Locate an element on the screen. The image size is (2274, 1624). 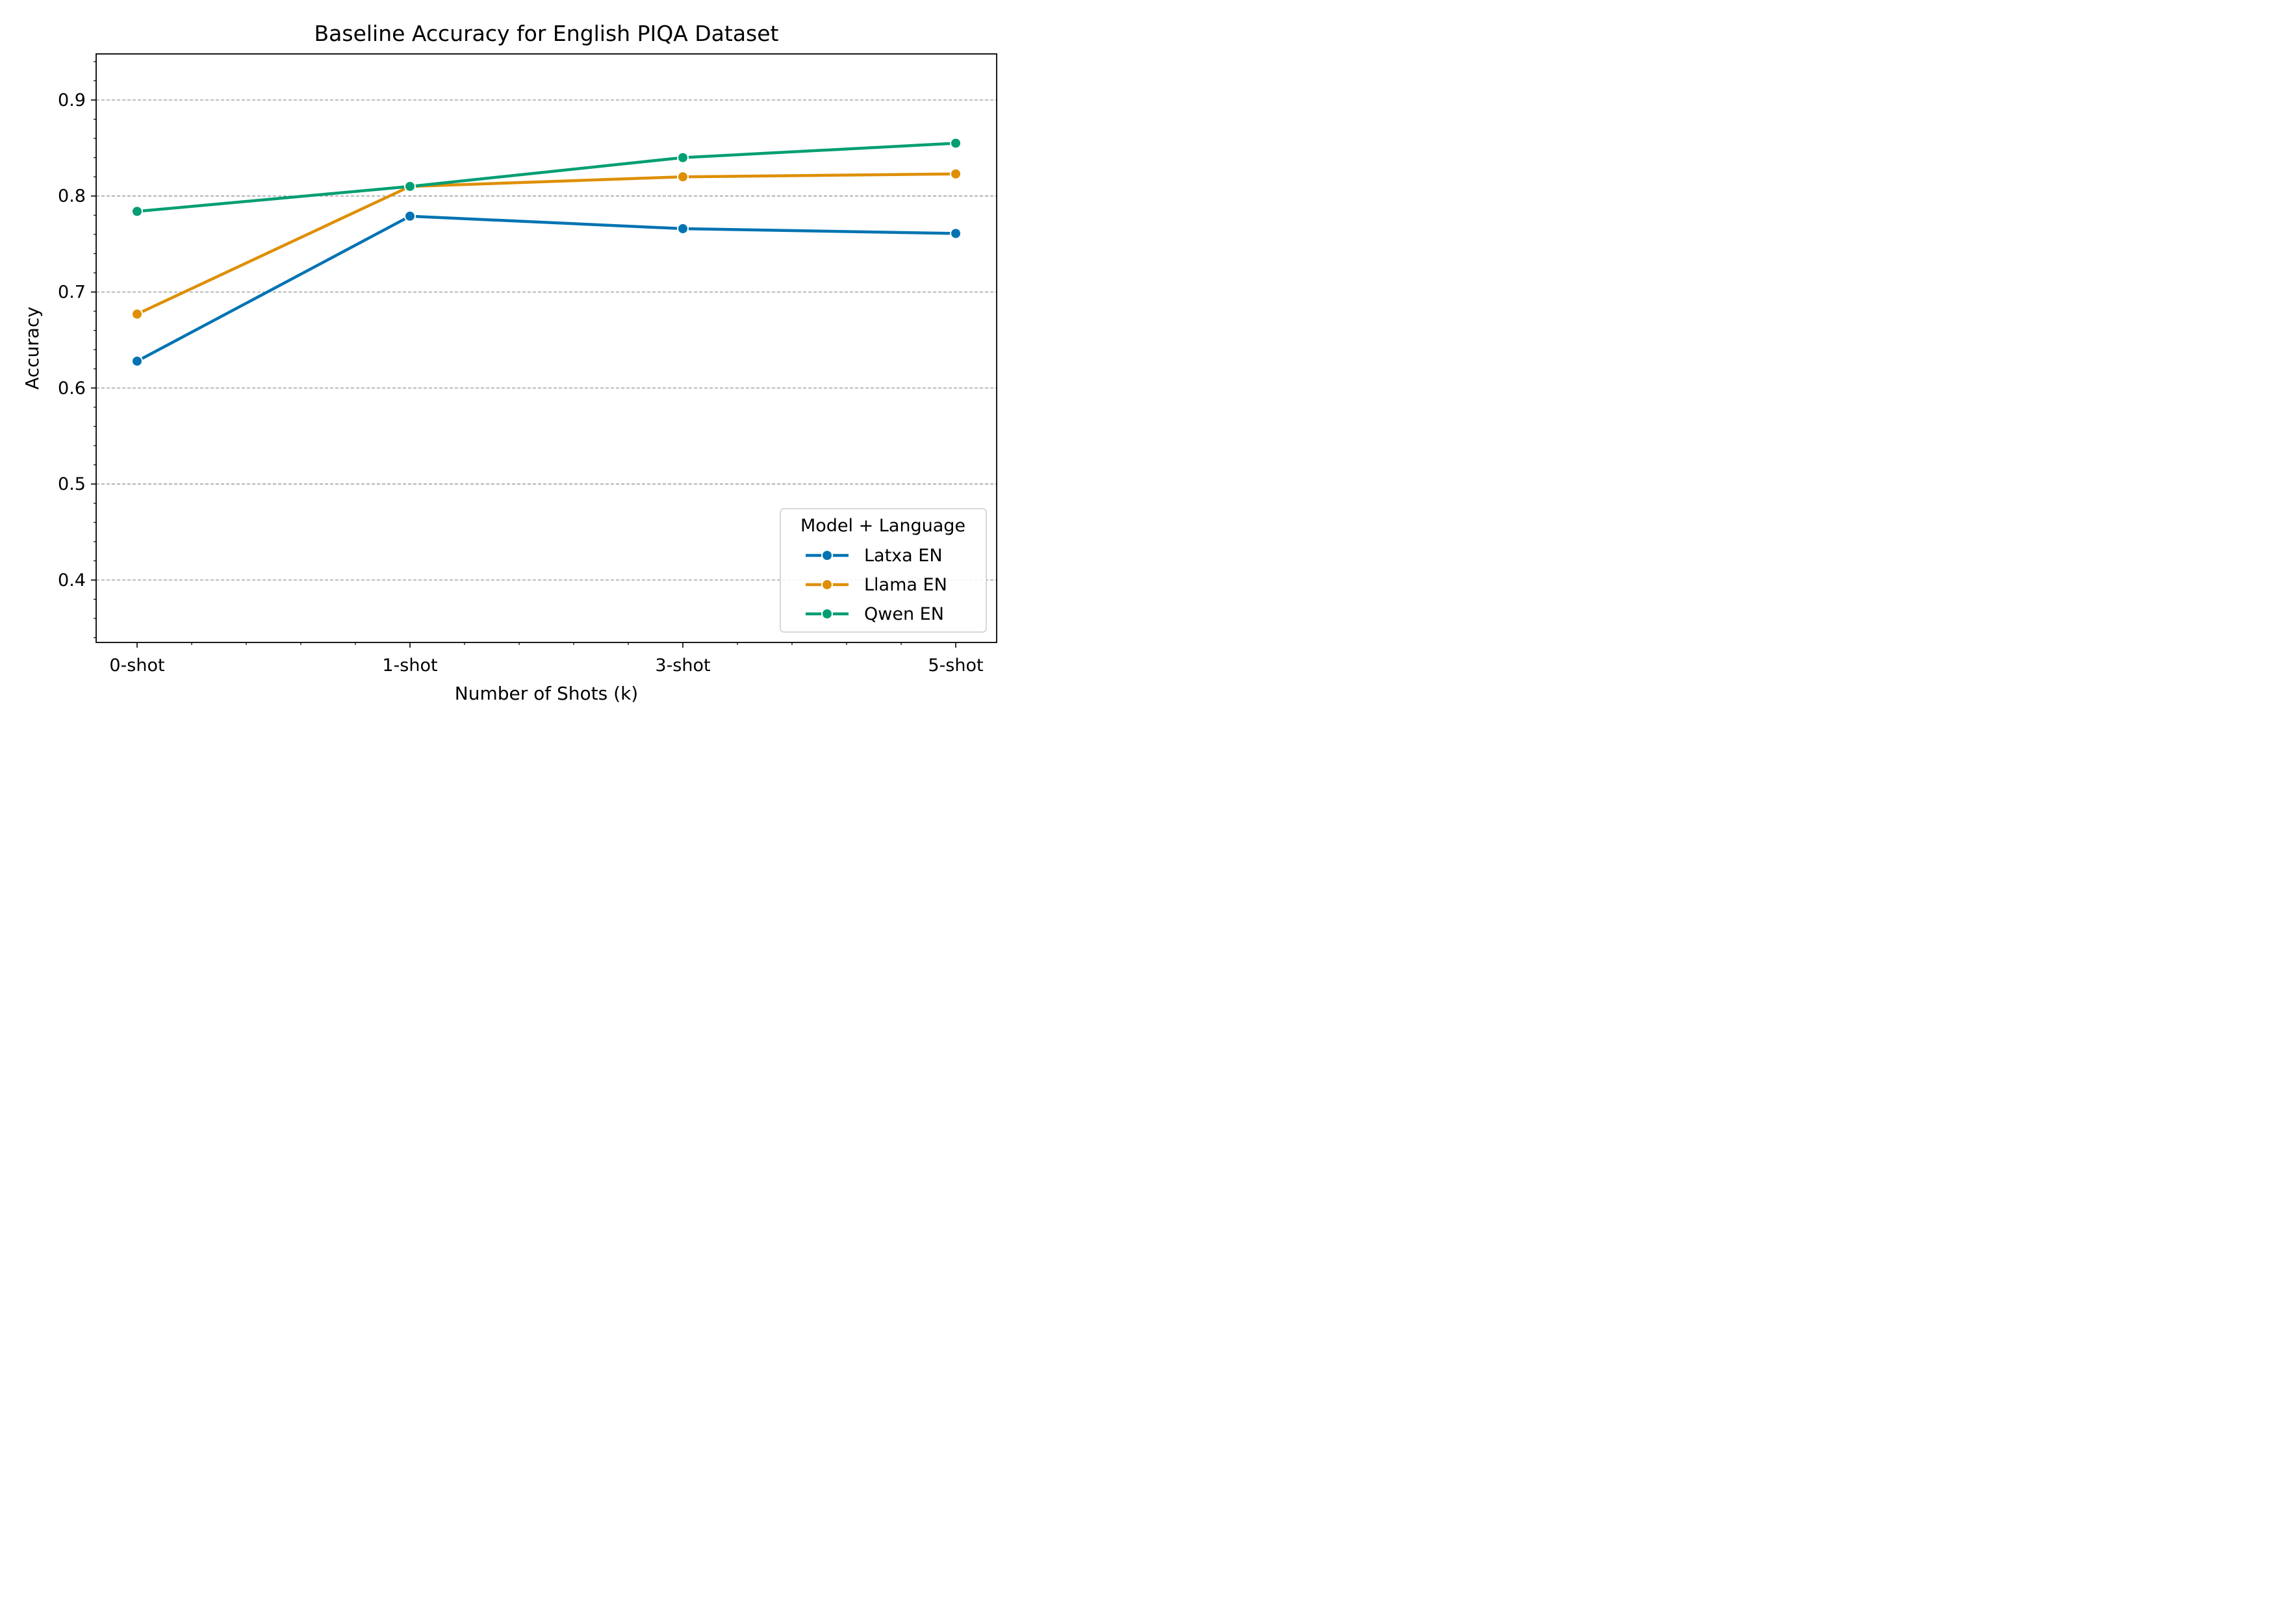
legend-marker-qwen-en is located at coordinates (827, 614).